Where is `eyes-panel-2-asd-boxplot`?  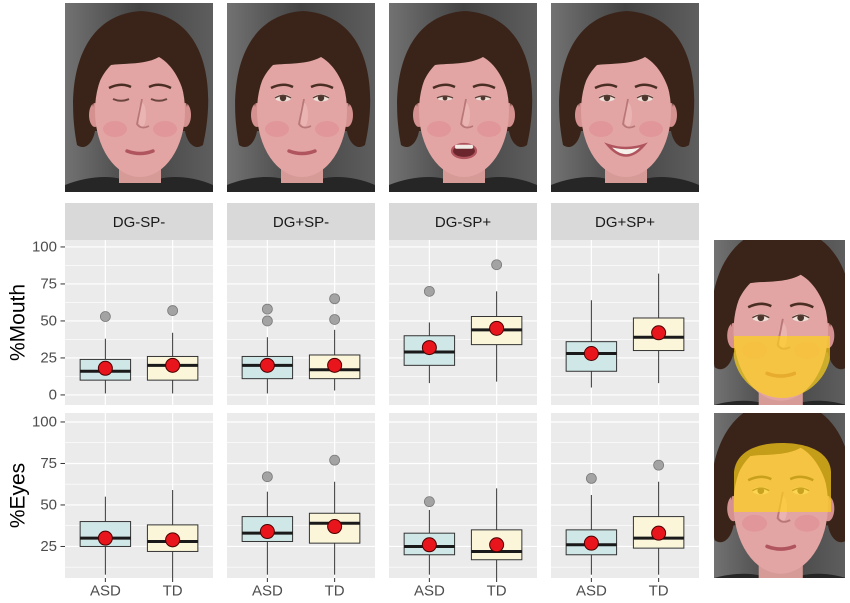 eyes-panel-2-asd-boxplot is located at coordinates (267, 523).